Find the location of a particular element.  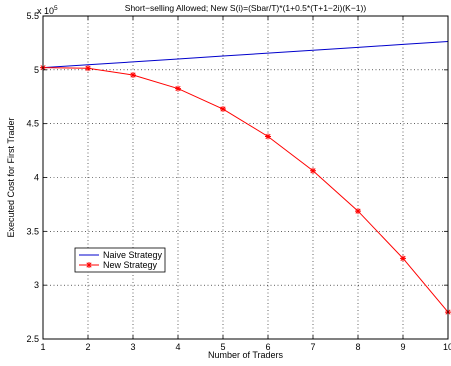

y-tick-label: 5 is located at coordinates (36, 70).